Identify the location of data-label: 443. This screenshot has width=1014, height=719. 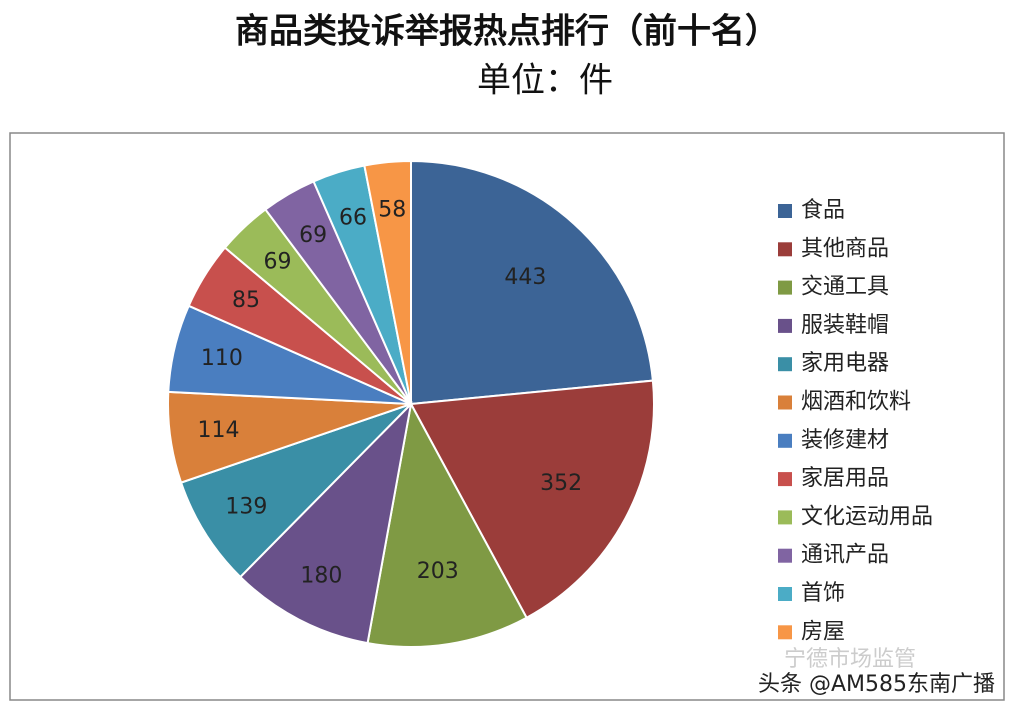
(525, 277).